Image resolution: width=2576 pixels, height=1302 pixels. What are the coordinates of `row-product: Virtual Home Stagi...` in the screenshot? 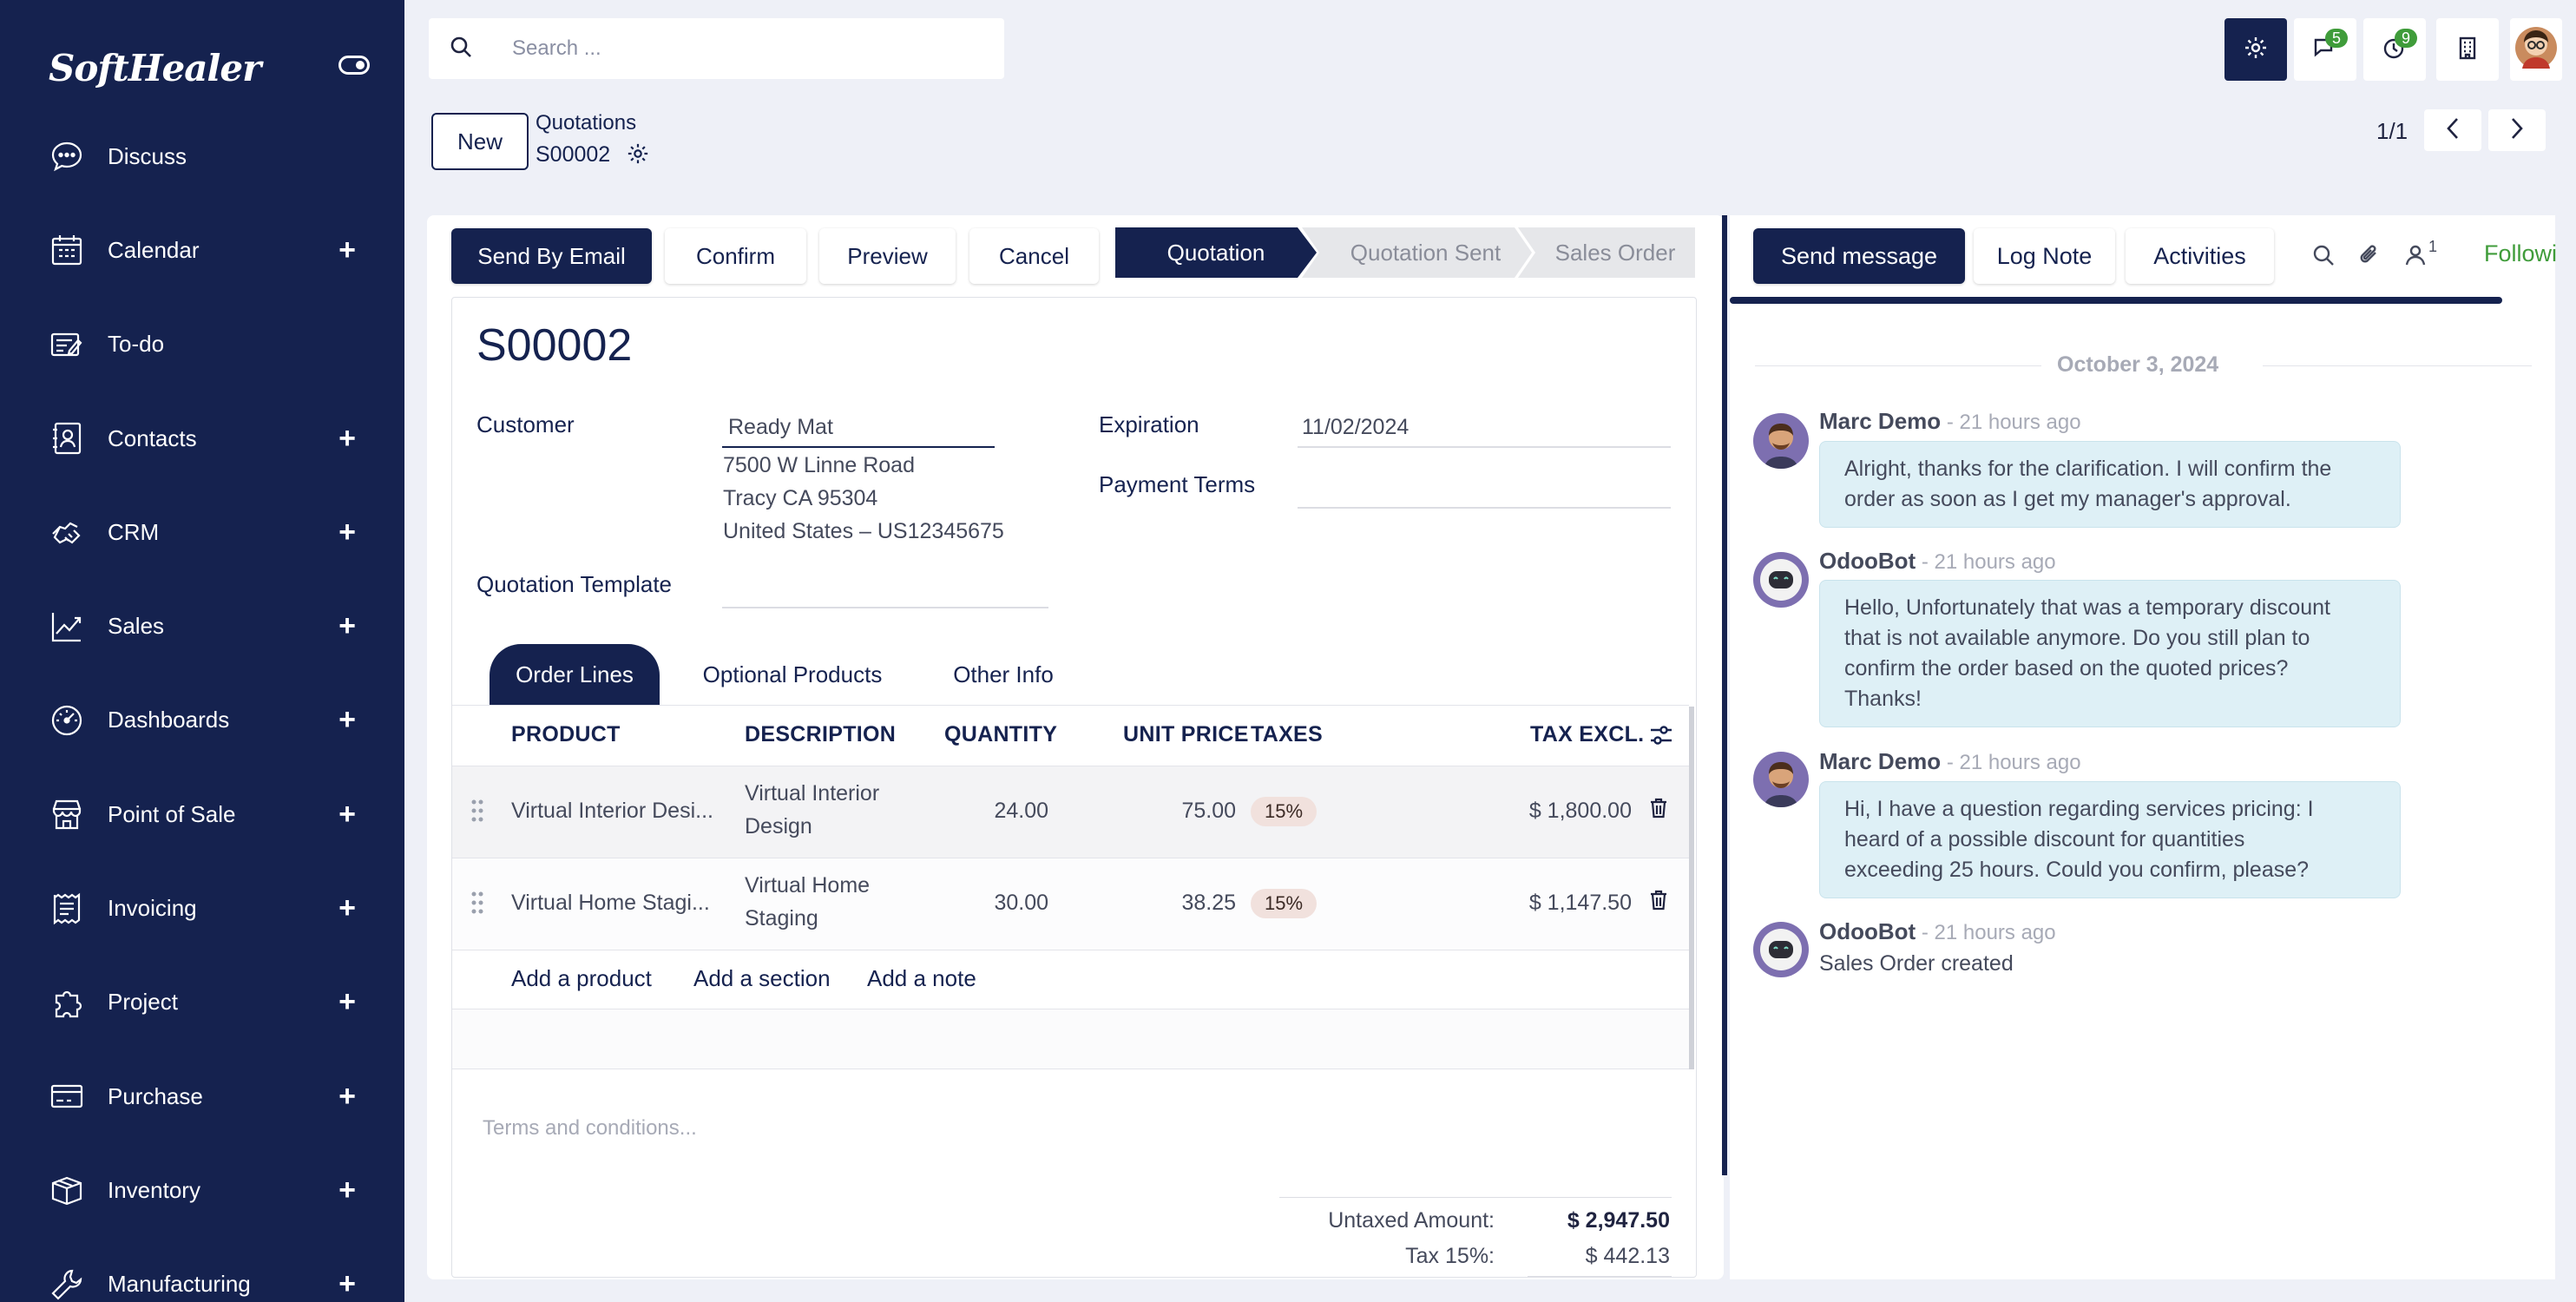 It's located at (610, 903).